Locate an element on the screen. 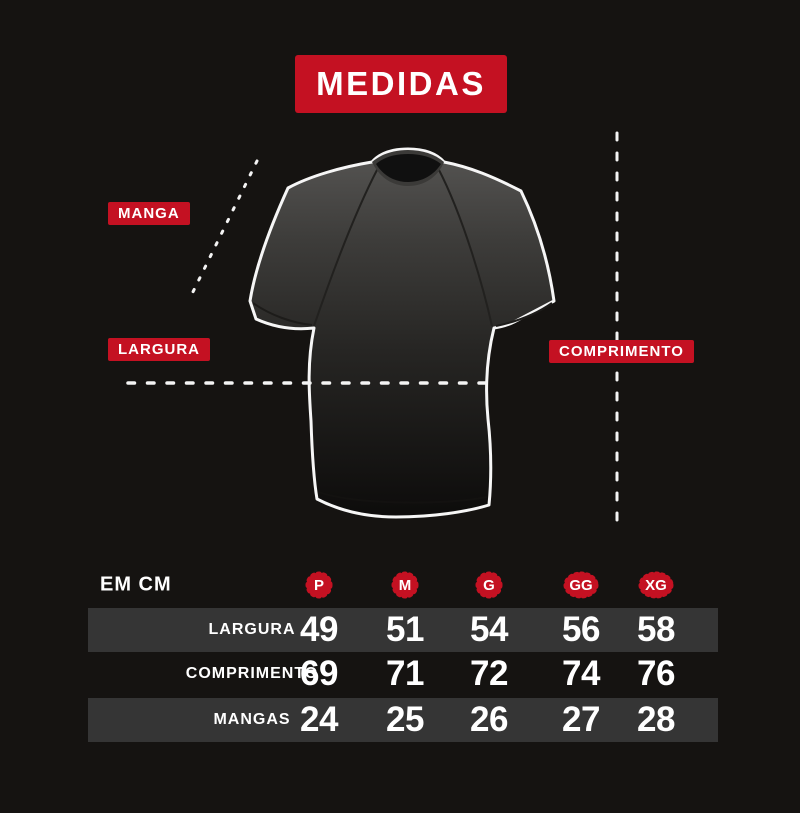 Image resolution: width=800 pixels, height=813 pixels. table-row-mangas: MANGAS 24 25 26 27 28 is located at coordinates (403, 720).